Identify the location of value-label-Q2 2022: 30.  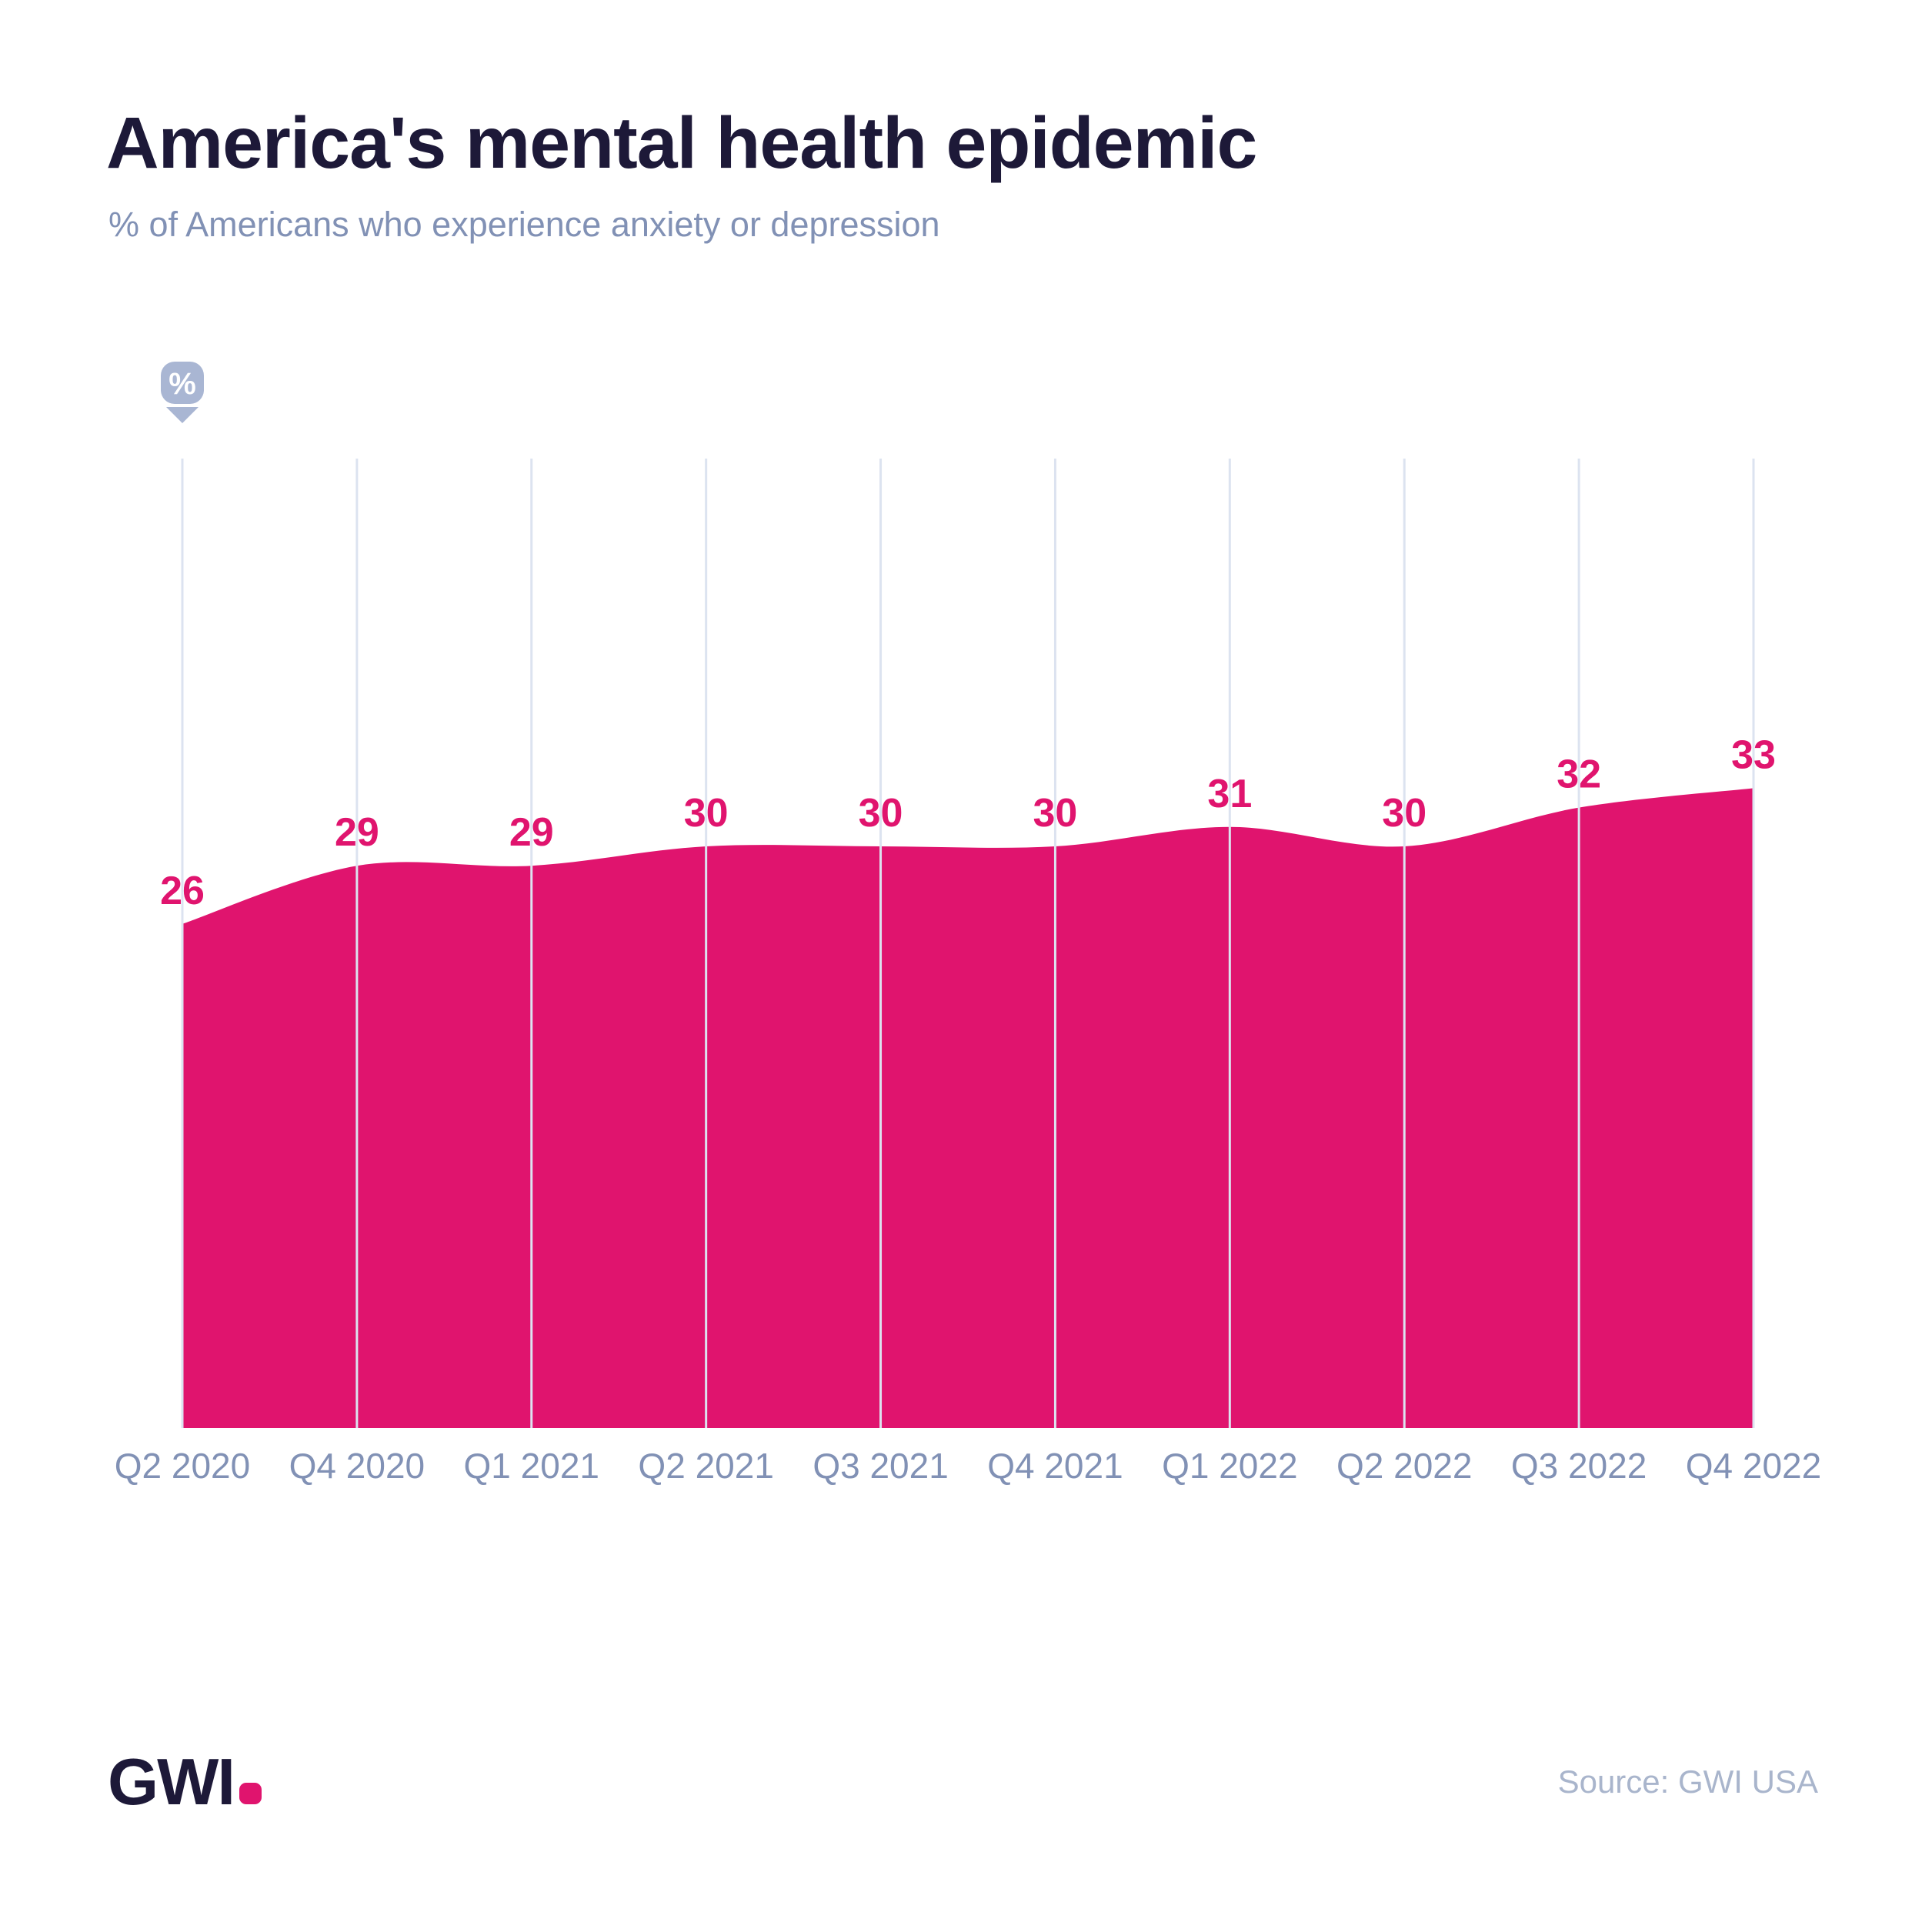
(1404, 814).